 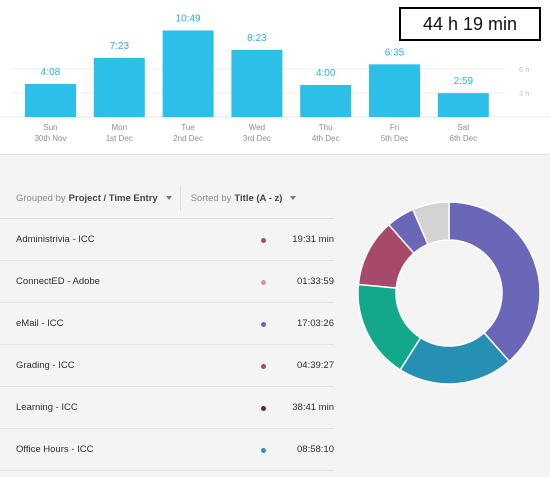 I want to click on entry-title: Office Hours - ICC, so click(x=55, y=449).